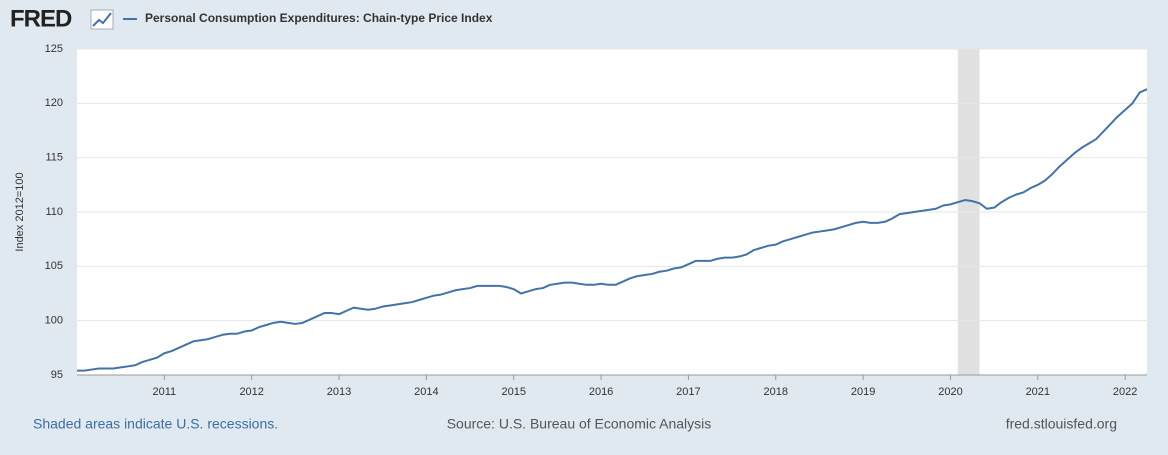 This screenshot has width=1168, height=455. I want to click on x-tick-label: 2022, so click(1125, 392).